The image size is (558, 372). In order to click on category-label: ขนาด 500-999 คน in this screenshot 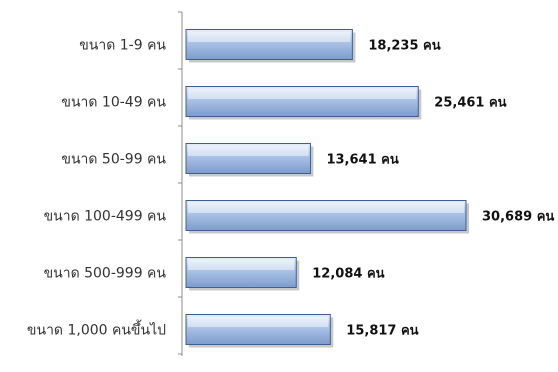, I will do `click(105, 274)`.